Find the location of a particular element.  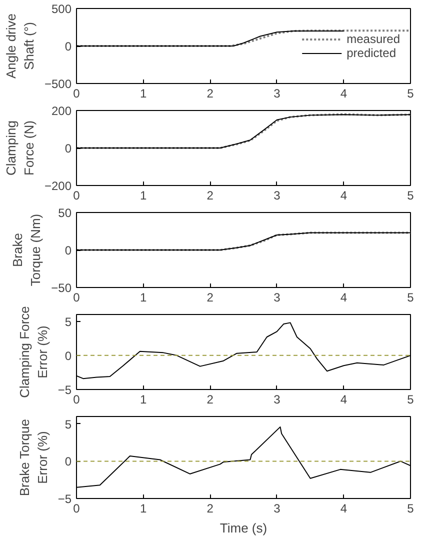

y-axis-title: Brake Torque Error (%) is located at coordinates (33, 457).